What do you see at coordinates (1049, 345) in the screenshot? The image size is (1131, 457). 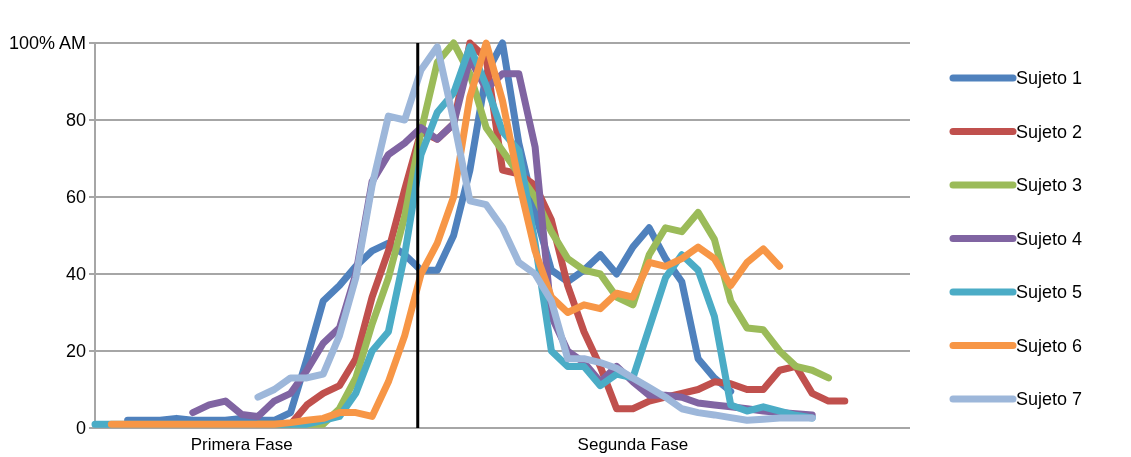 I see `legend-label: Sujeto 6` at bounding box center [1049, 345].